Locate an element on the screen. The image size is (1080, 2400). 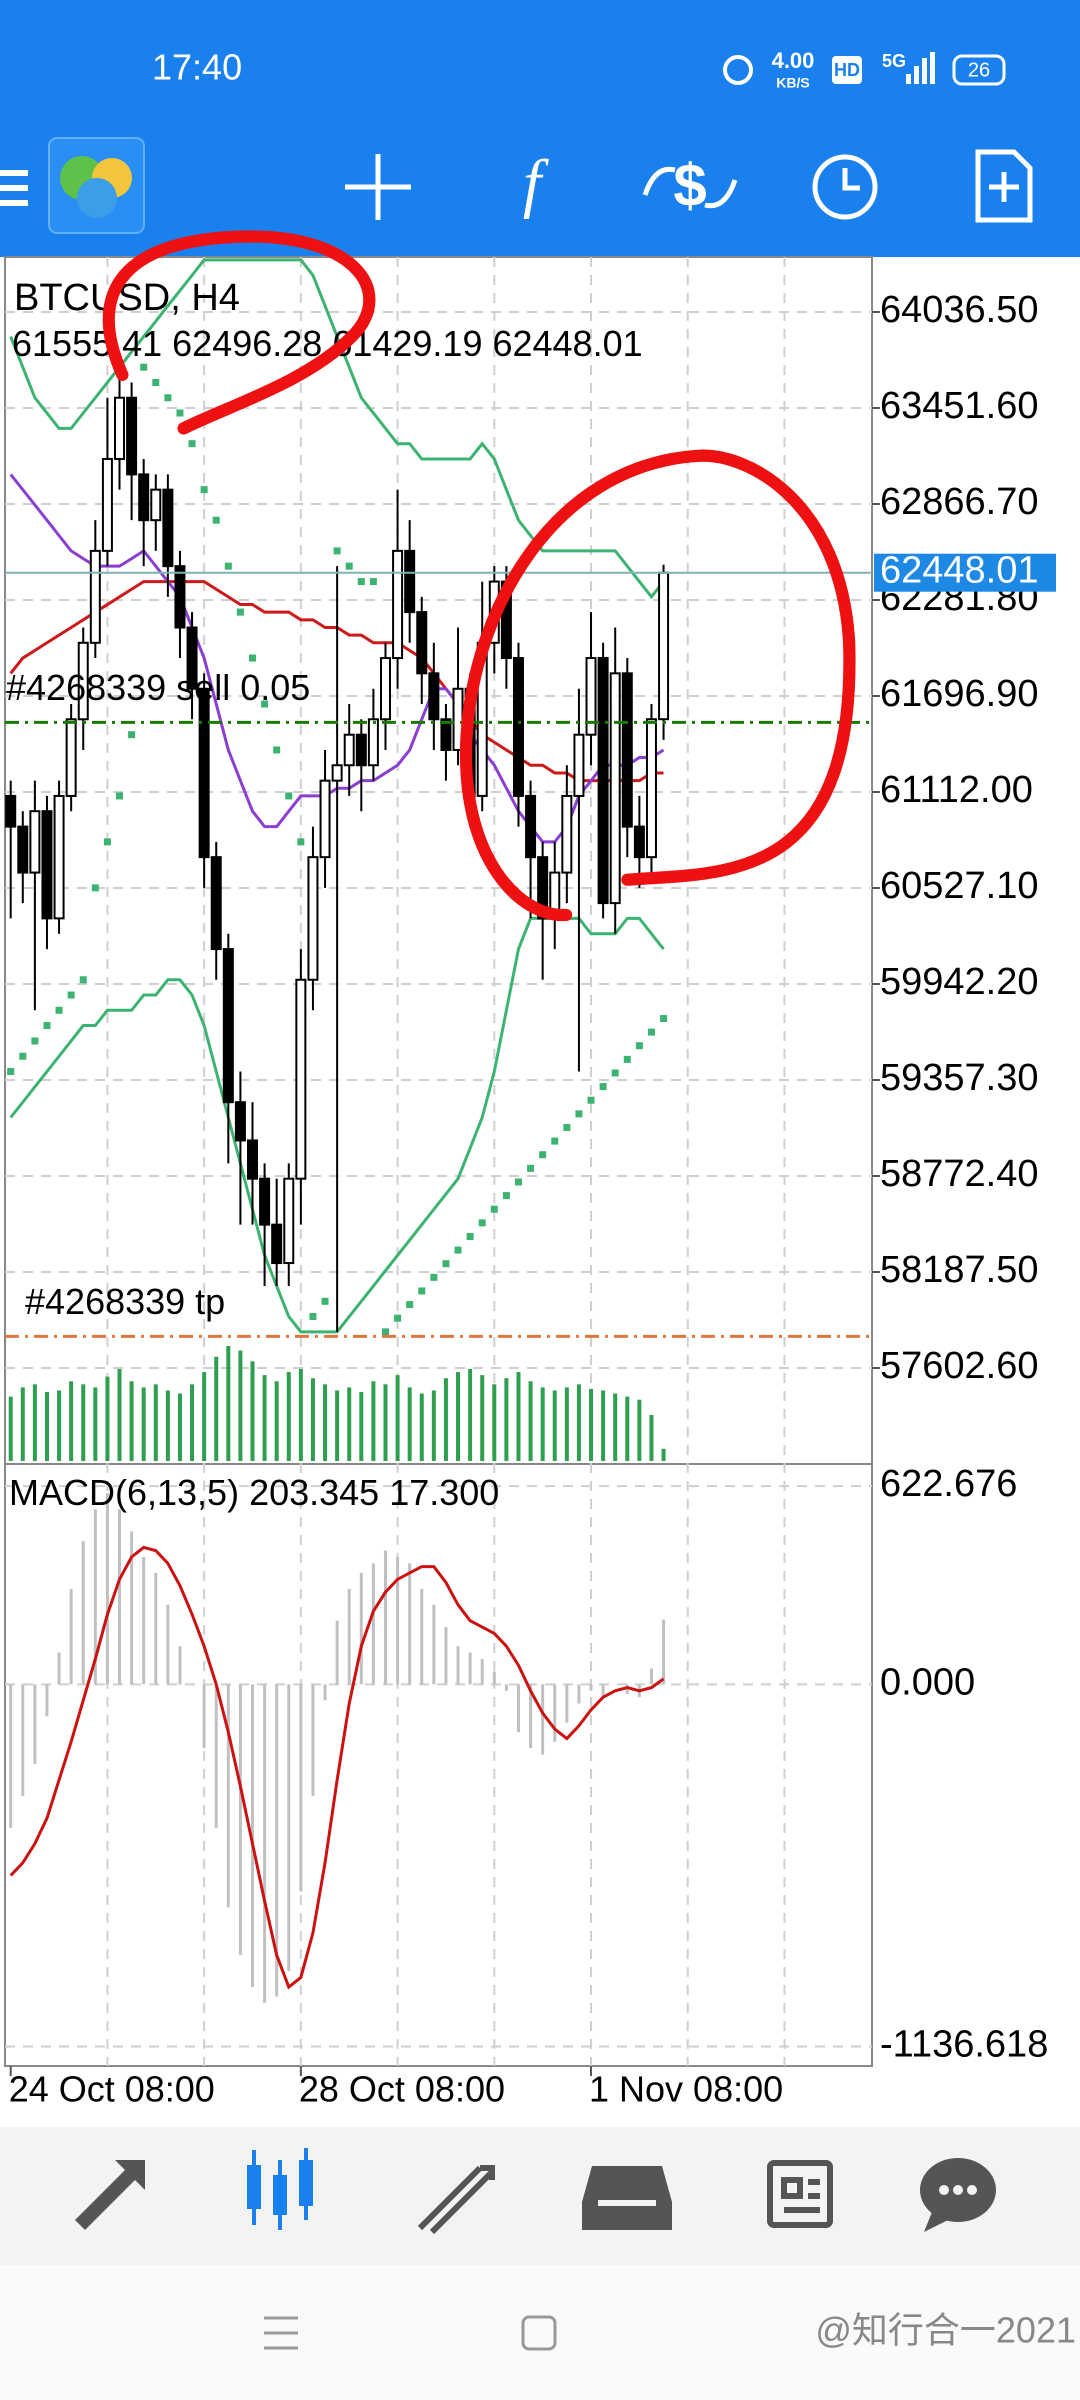
chat-tab is located at coordinates (958, 2195).